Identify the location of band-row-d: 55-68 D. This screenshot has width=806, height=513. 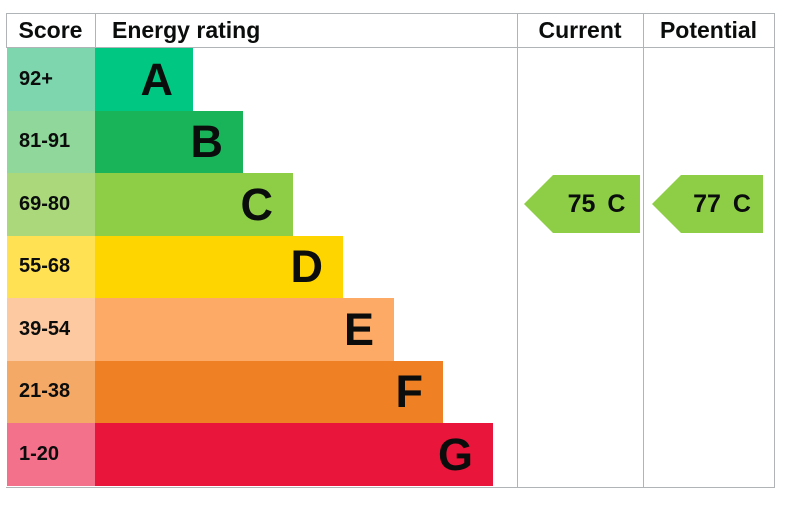
(175, 266).